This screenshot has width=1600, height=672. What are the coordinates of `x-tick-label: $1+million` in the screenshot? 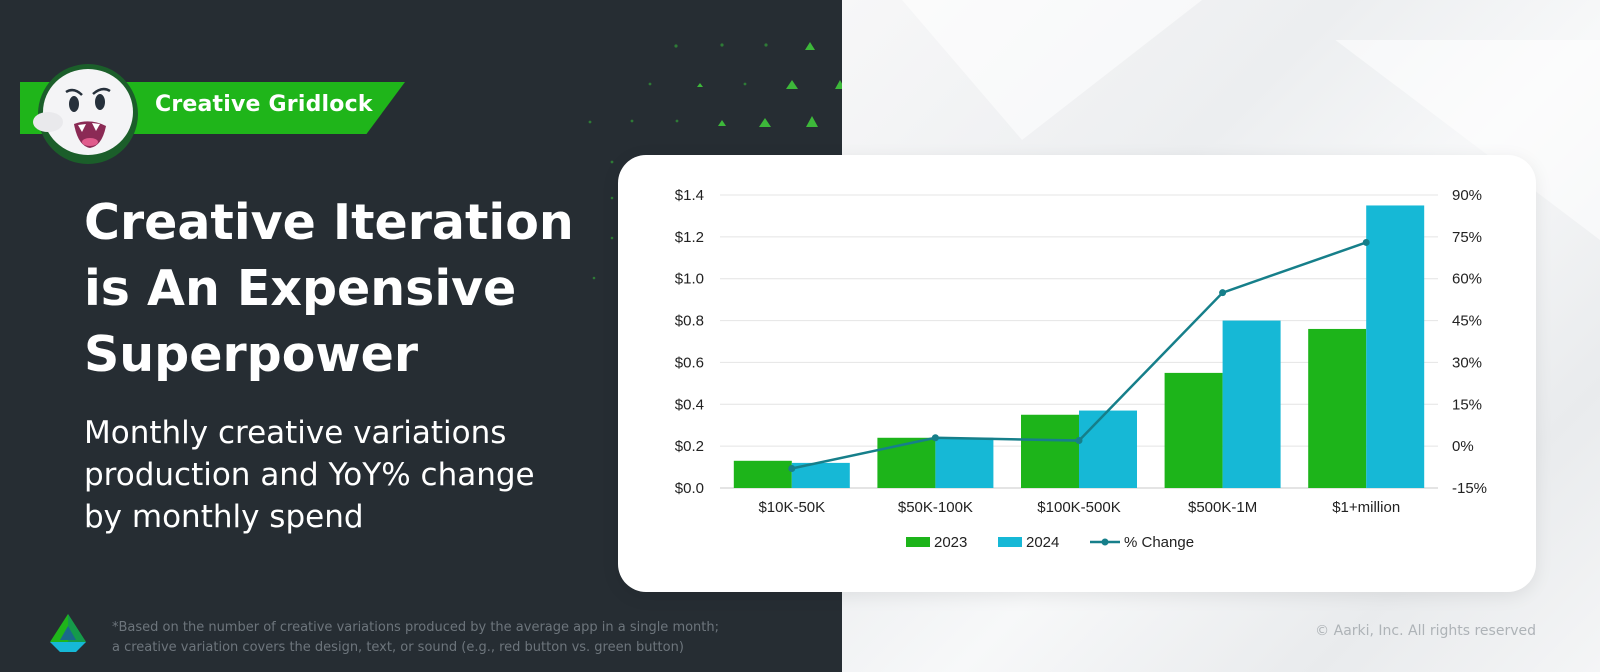 It's located at (1366, 507).